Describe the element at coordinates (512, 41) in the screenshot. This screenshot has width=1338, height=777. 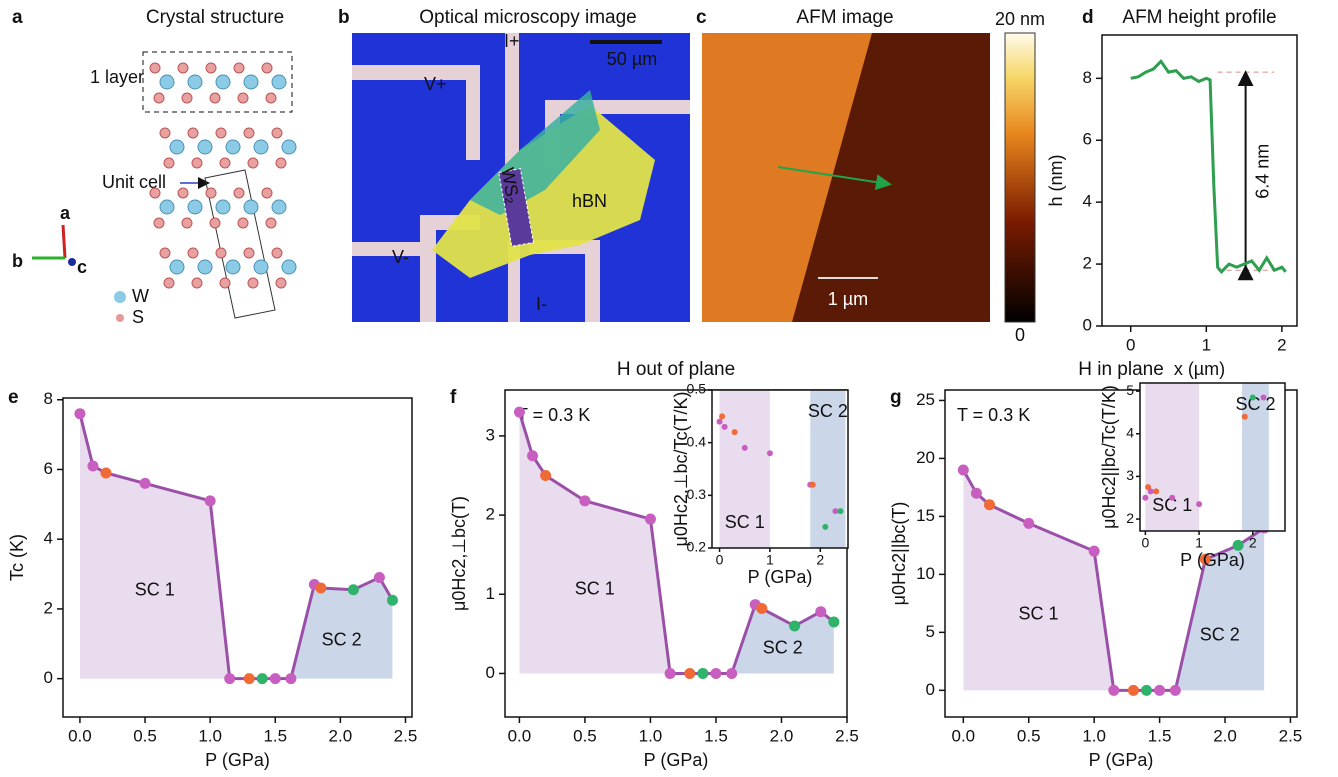
I see `contact-label: I+` at that location.